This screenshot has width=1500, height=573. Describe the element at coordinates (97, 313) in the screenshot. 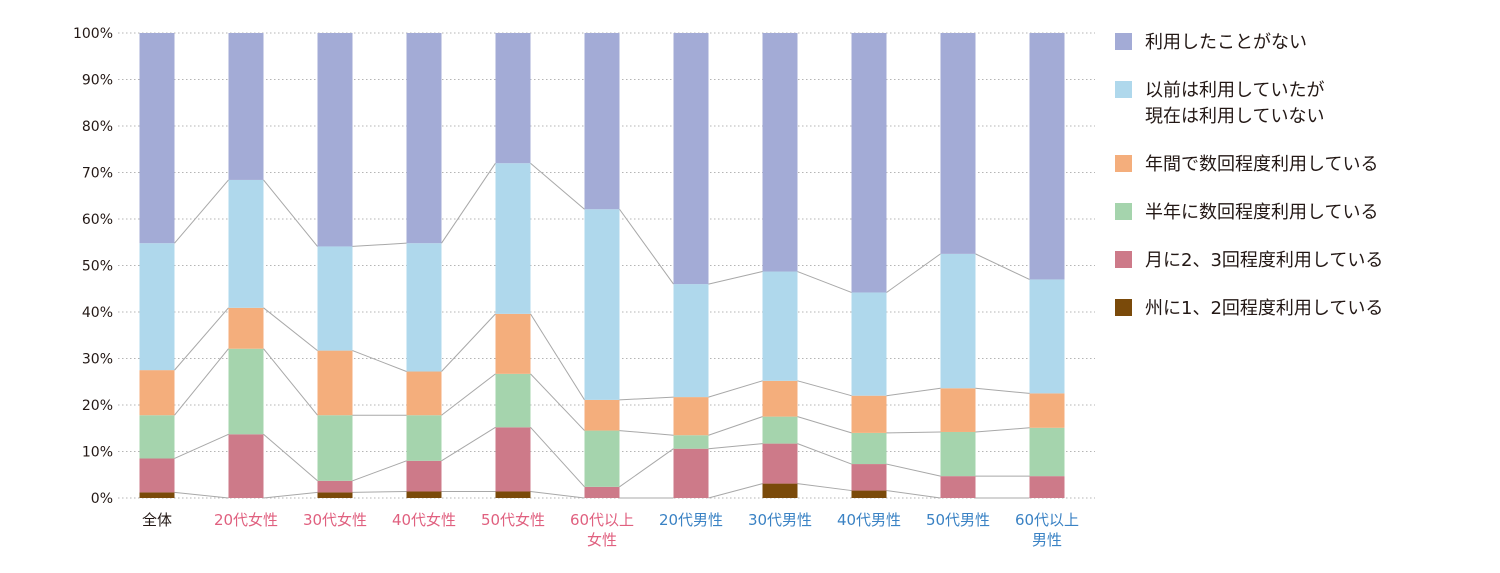

I see `y-tick-label: 40%` at that location.